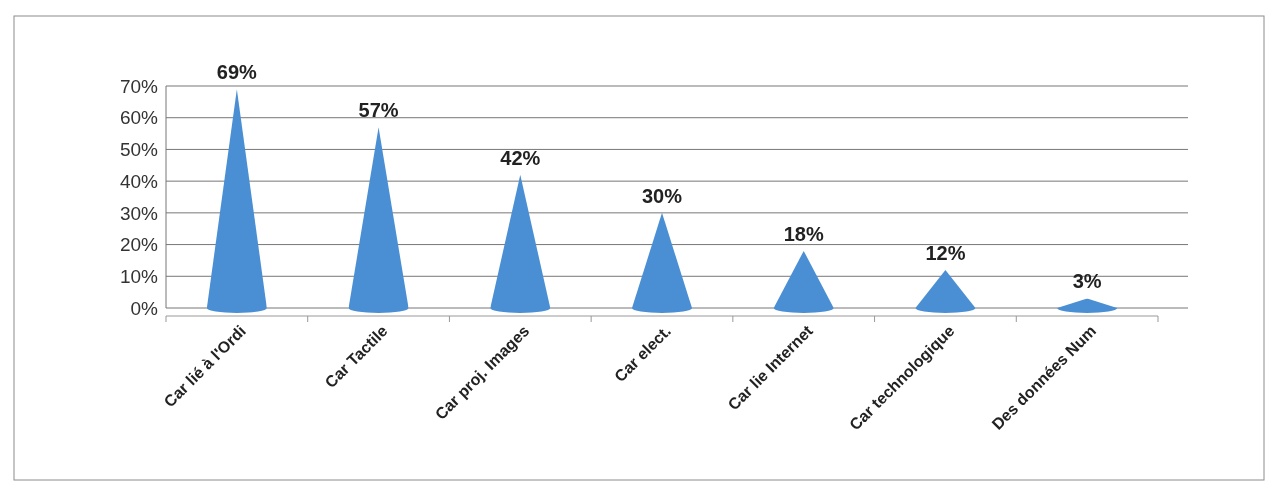  Describe the element at coordinates (139, 276) in the screenshot. I see `y-tick-label: 10%` at that location.